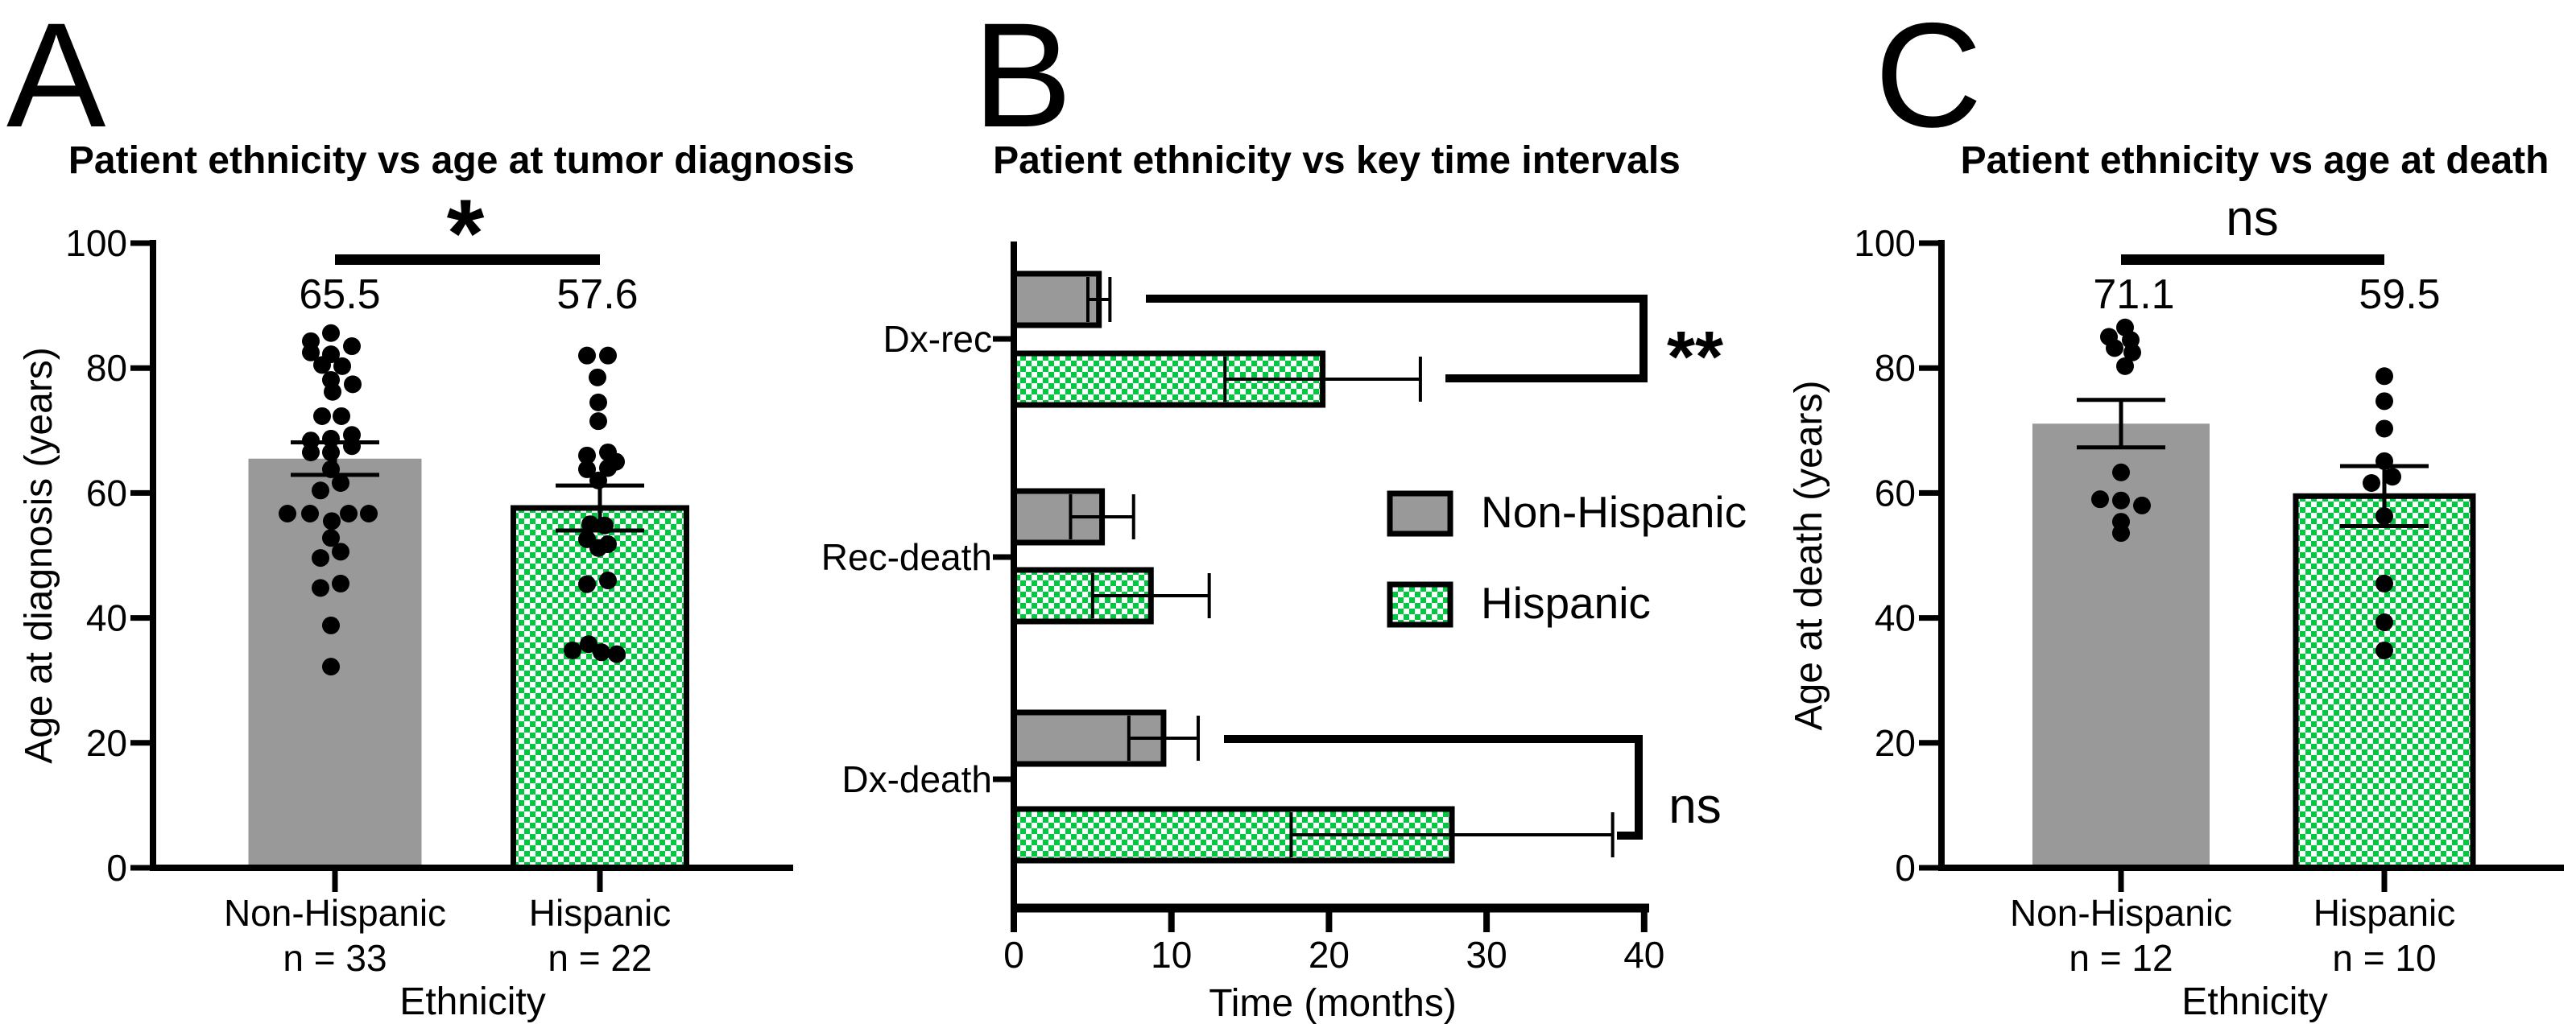 Image resolution: width=2576 pixels, height=1028 pixels. I want to click on panel-a-y-tick-label: 100, so click(96, 243).